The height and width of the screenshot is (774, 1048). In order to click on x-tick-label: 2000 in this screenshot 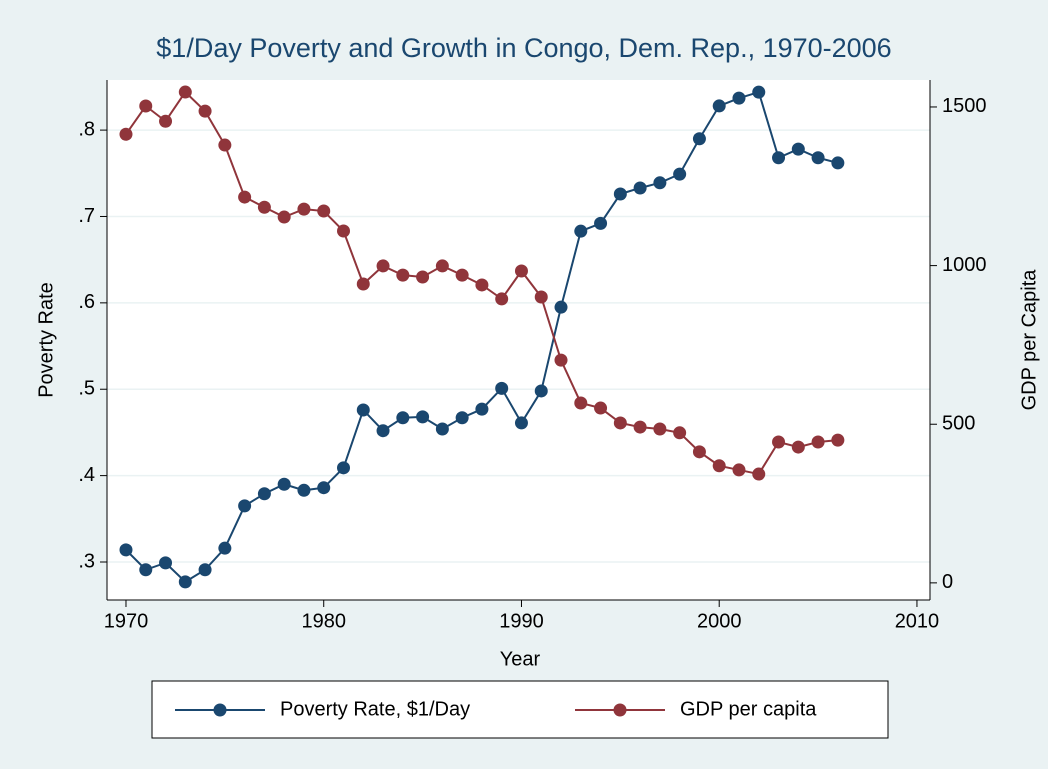, I will do `click(719, 621)`.